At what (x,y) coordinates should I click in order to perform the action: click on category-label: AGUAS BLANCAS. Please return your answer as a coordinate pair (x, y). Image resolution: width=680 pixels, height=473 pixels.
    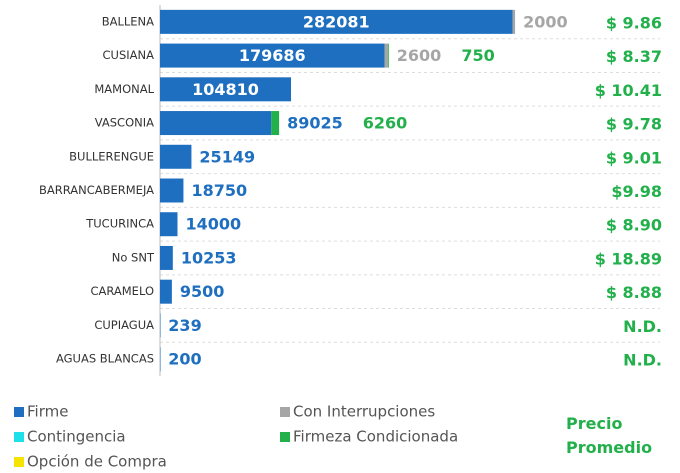
    Looking at the image, I should click on (105, 359).